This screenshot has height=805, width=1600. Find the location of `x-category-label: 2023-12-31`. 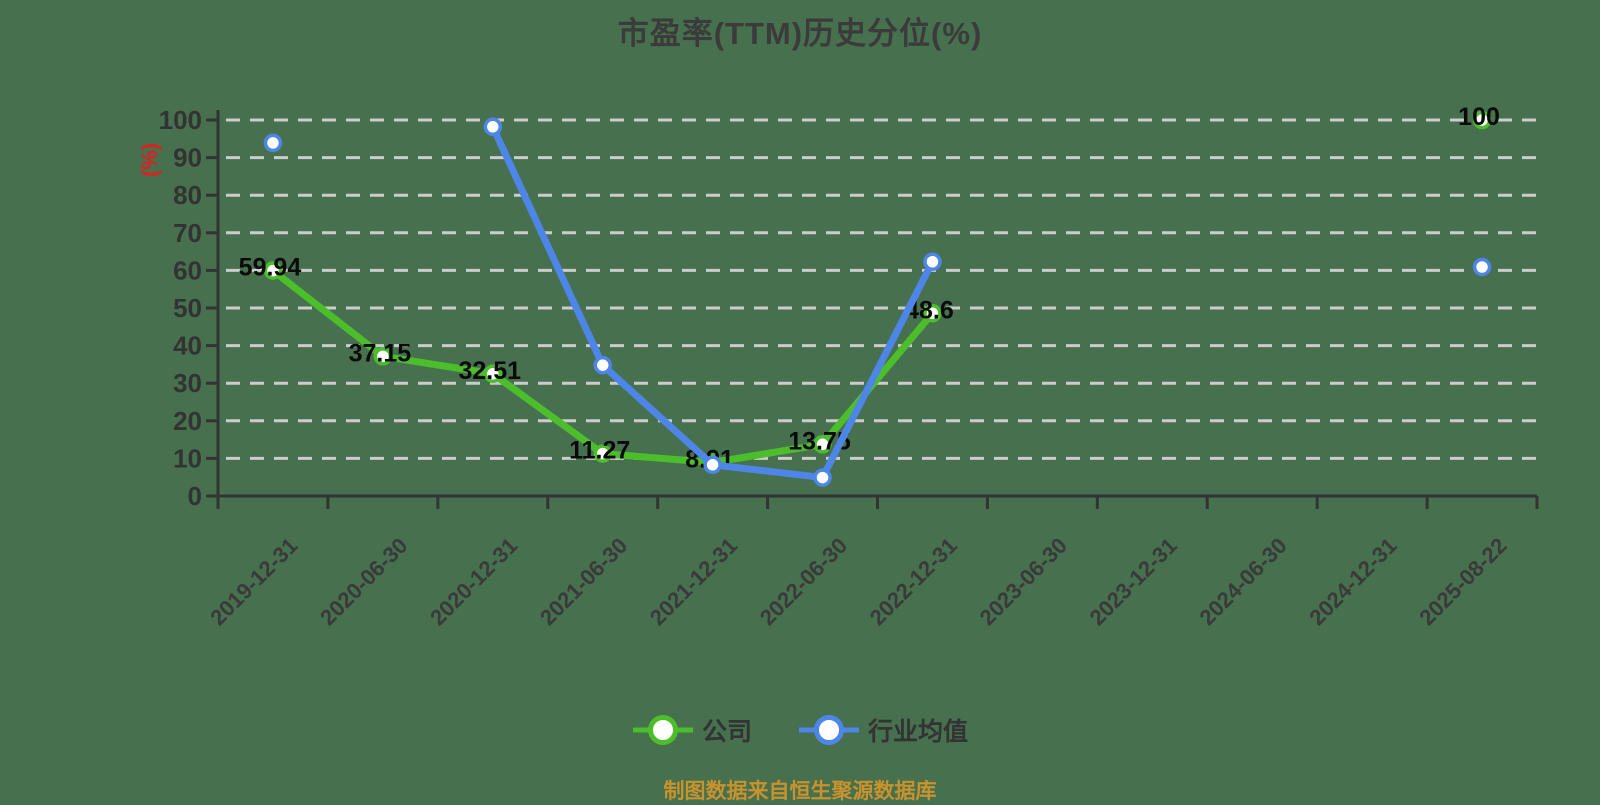

x-category-label: 2023-12-31 is located at coordinates (1133, 581).